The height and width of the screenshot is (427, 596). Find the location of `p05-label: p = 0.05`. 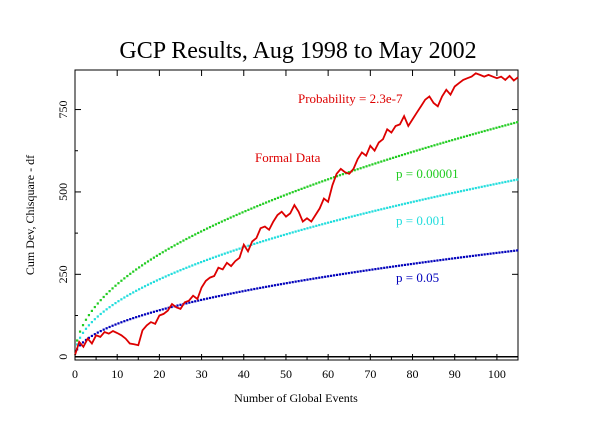

p05-label: p = 0.05 is located at coordinates (417, 277).